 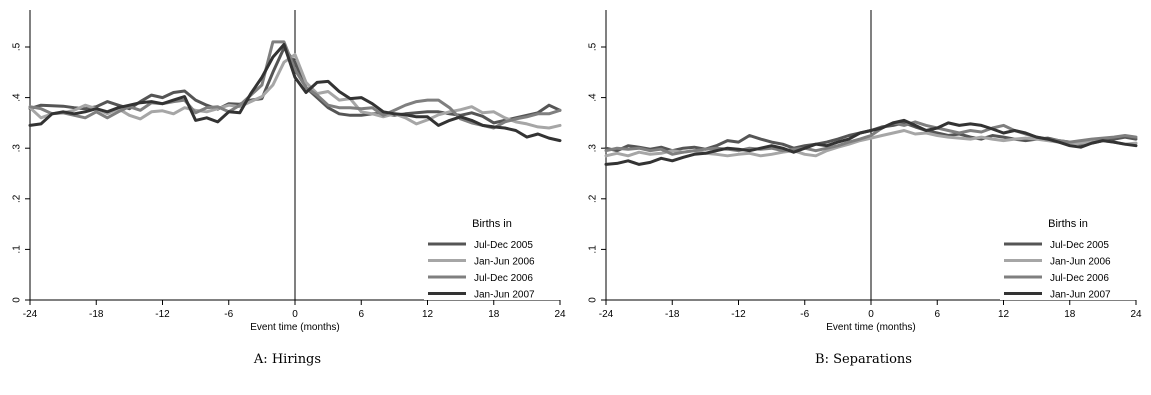 What do you see at coordinates (287, 359) in the screenshot?
I see `chart-caption: A: Hirings` at bounding box center [287, 359].